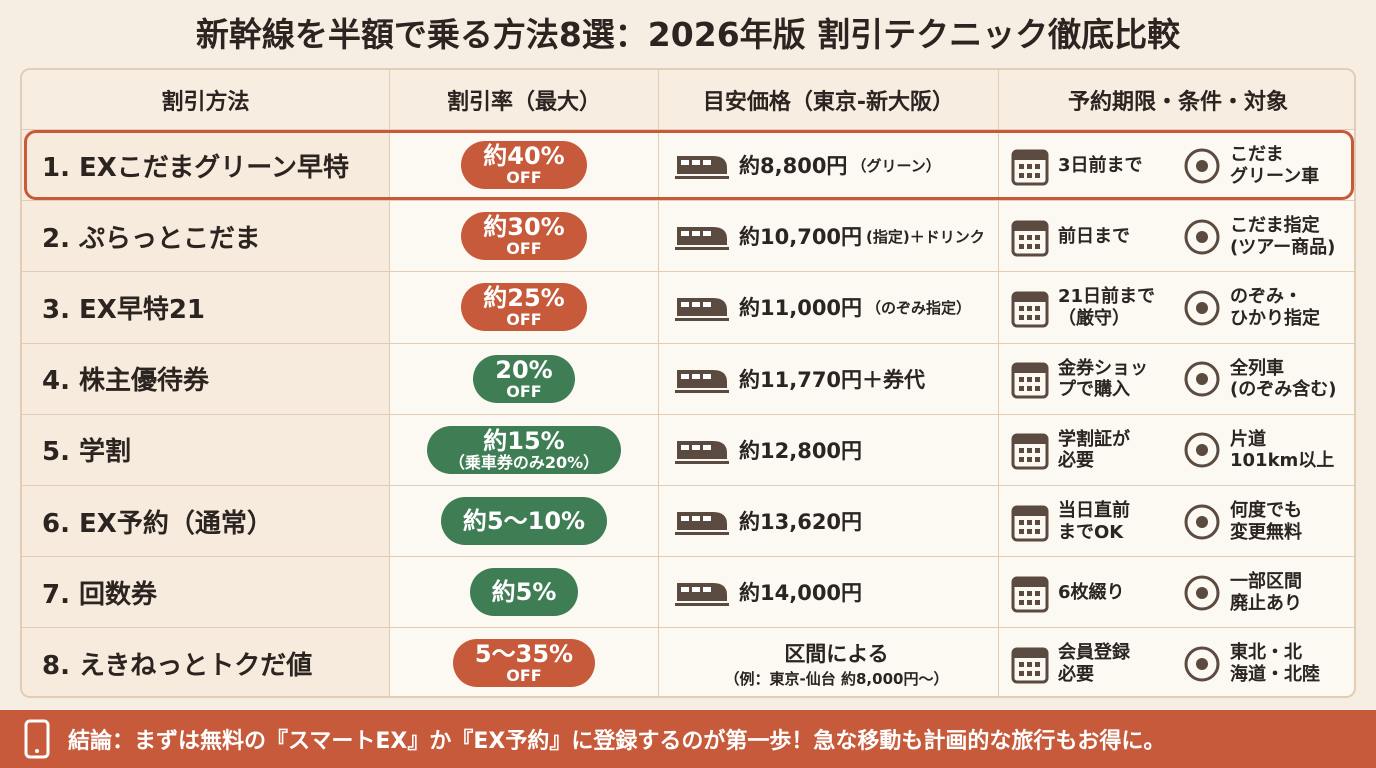 Image resolution: width=1376 pixels, height=768 pixels. What do you see at coordinates (1275, 663) in the screenshot?
I see `condition-text: 東北・北 海道・北陸` at bounding box center [1275, 663].